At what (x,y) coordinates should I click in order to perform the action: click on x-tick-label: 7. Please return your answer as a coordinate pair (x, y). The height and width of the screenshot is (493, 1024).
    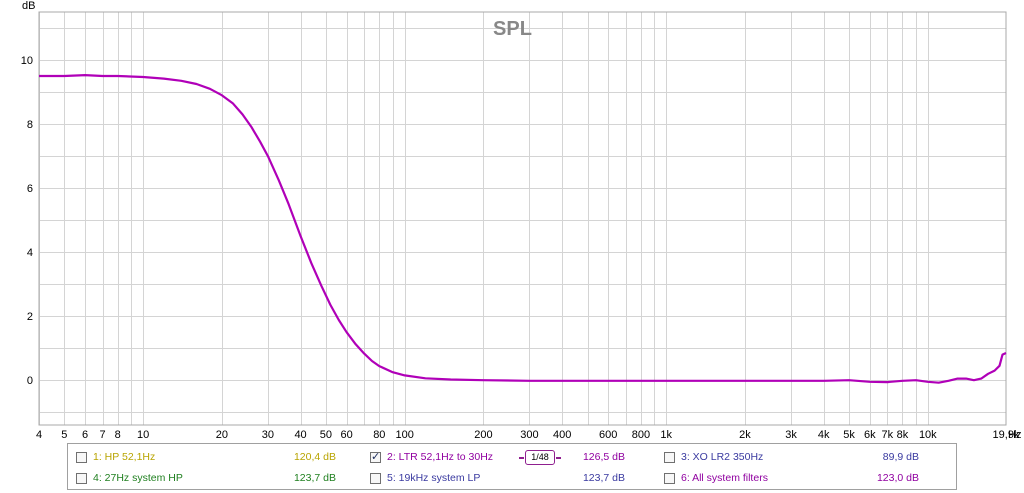
    Looking at the image, I should click on (103, 435).